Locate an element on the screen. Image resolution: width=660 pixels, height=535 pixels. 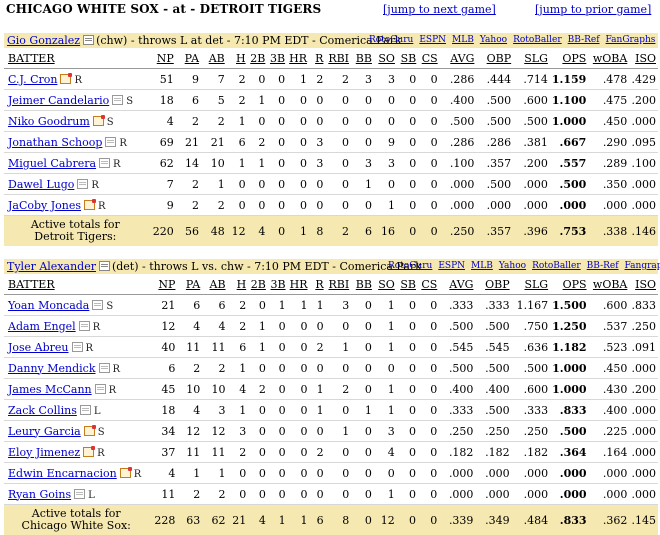
stat-avg: .545 is located at coordinates (457, 347).